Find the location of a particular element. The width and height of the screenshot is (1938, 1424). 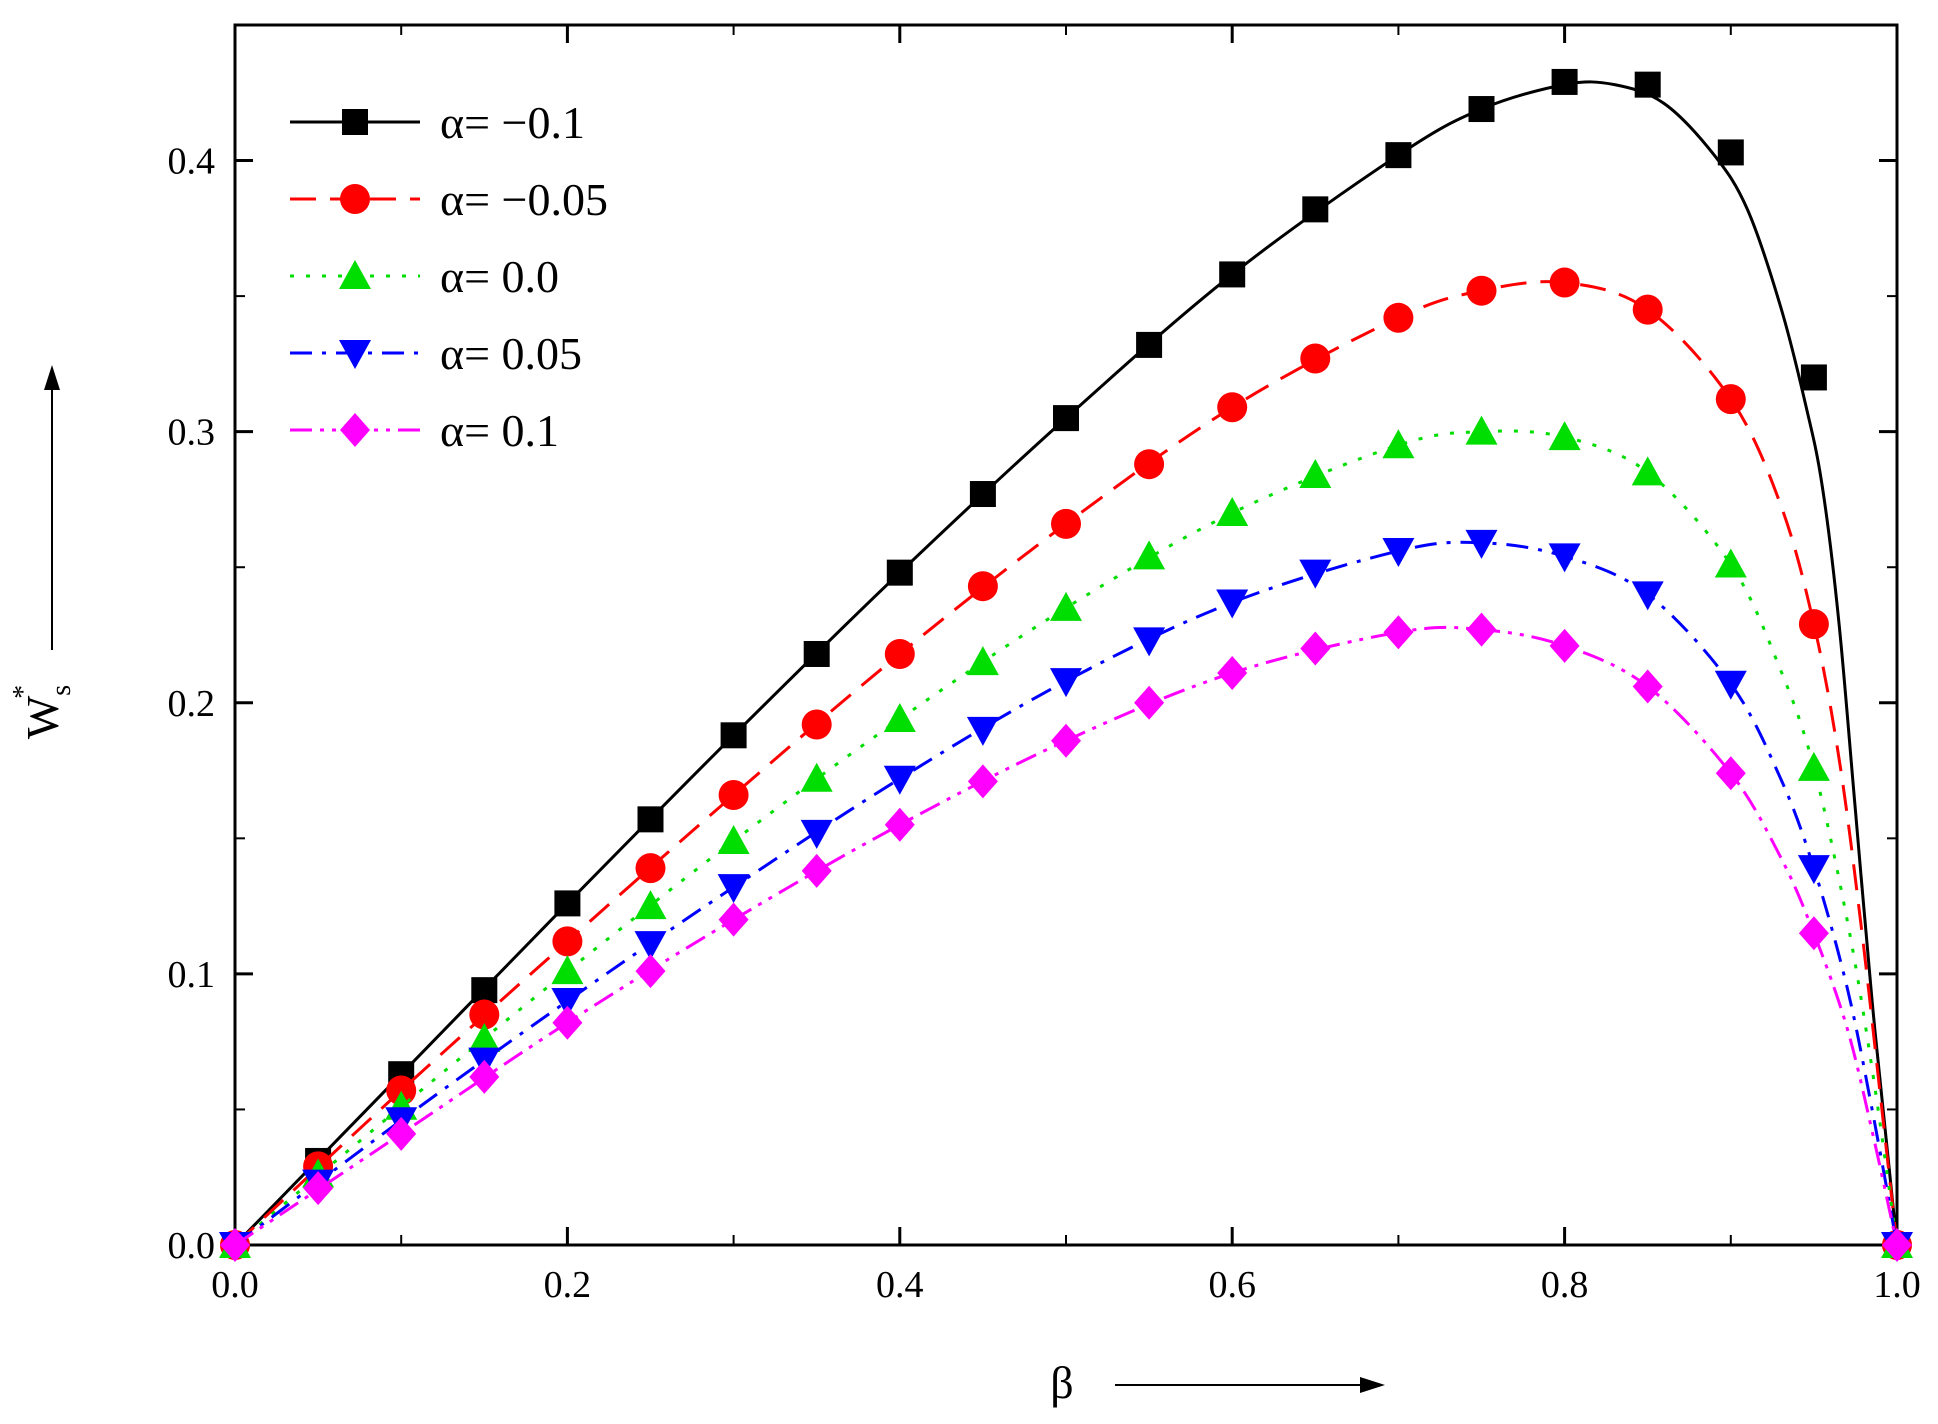

y-axis-title: Ws* is located at coordinates (42, 552).